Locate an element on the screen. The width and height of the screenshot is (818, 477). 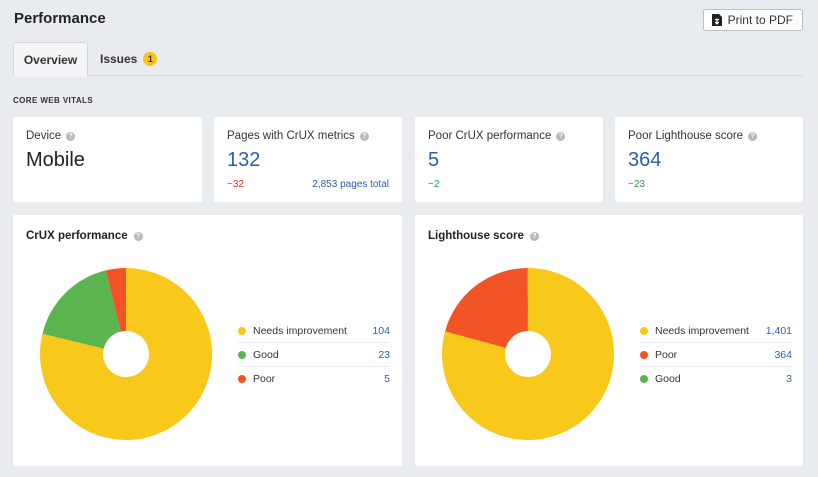
pie-slice-poor is located at coordinates (486, 311).